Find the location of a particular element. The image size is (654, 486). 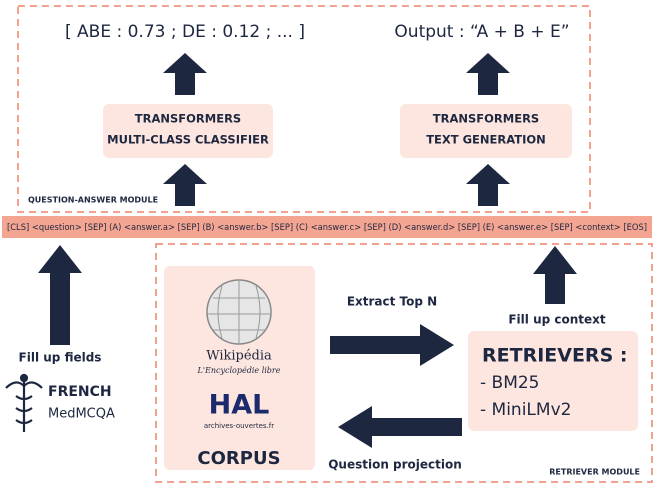

qa-module-label: QUESTION-ANSWER MODULE is located at coordinates (93, 200).